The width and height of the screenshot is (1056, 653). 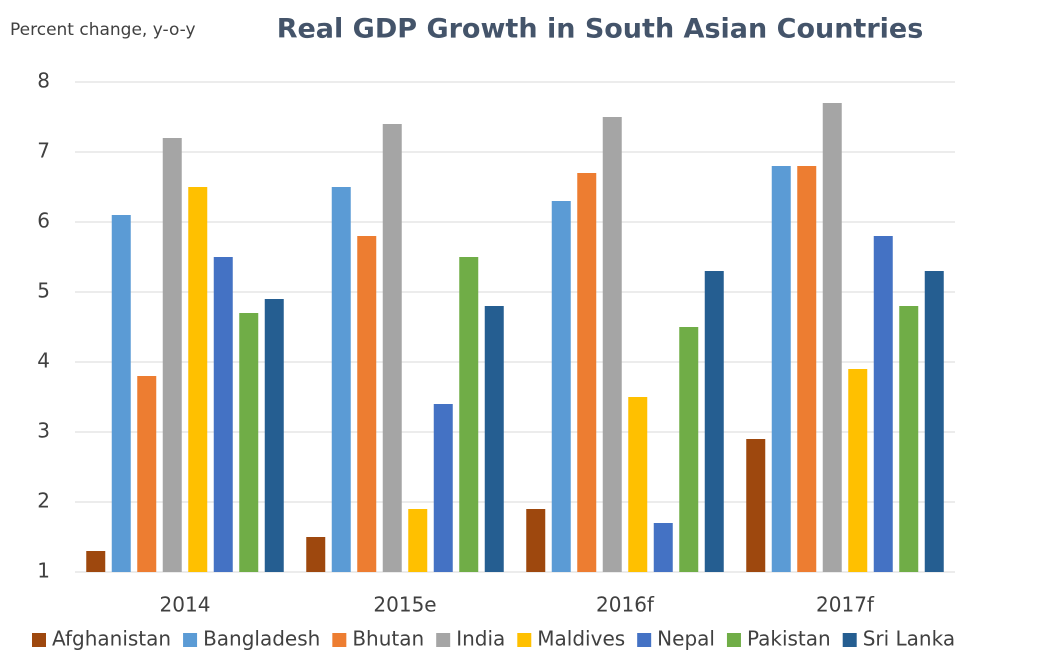 I want to click on legend-label: Bhutan, so click(x=388, y=639).